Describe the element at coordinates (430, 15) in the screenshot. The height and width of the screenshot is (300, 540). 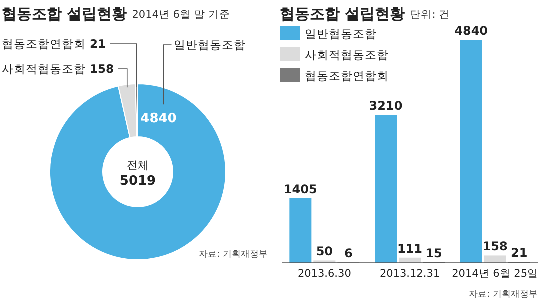
I see `chart-subtitle: 단위: 건` at that location.